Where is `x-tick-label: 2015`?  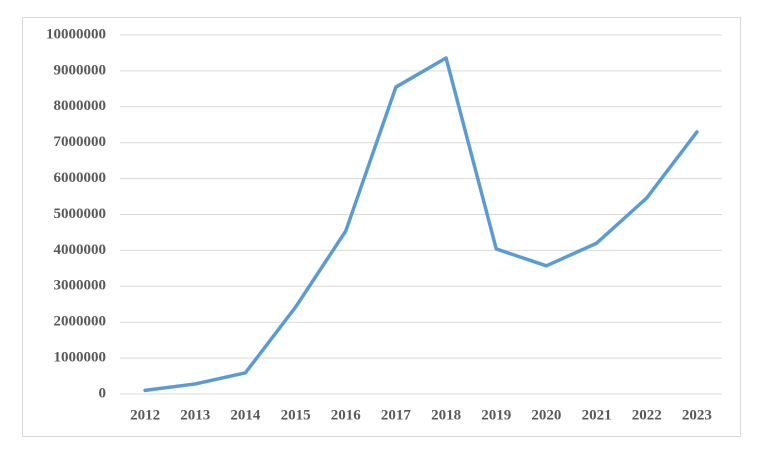 x-tick-label: 2015 is located at coordinates (296, 415).